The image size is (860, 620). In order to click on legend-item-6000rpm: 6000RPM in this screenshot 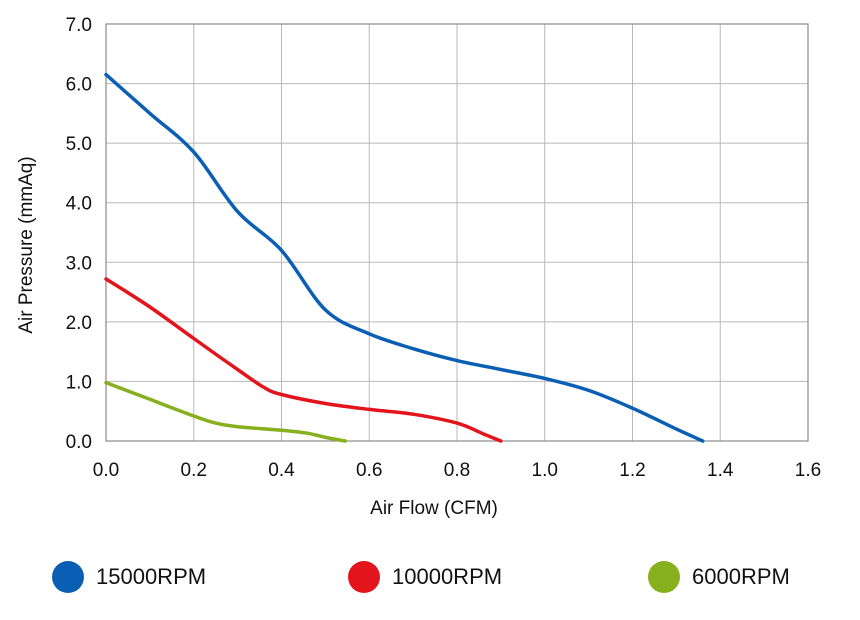, I will do `click(719, 577)`.